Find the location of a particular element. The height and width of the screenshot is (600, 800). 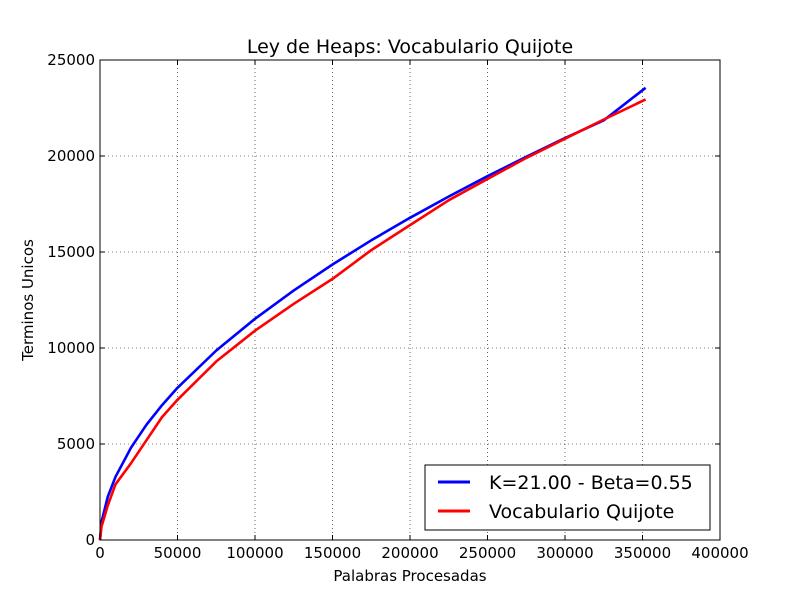

legend: K=21.00 - Beta=0.55 Vocabulario Quijote is located at coordinates (567, 497).